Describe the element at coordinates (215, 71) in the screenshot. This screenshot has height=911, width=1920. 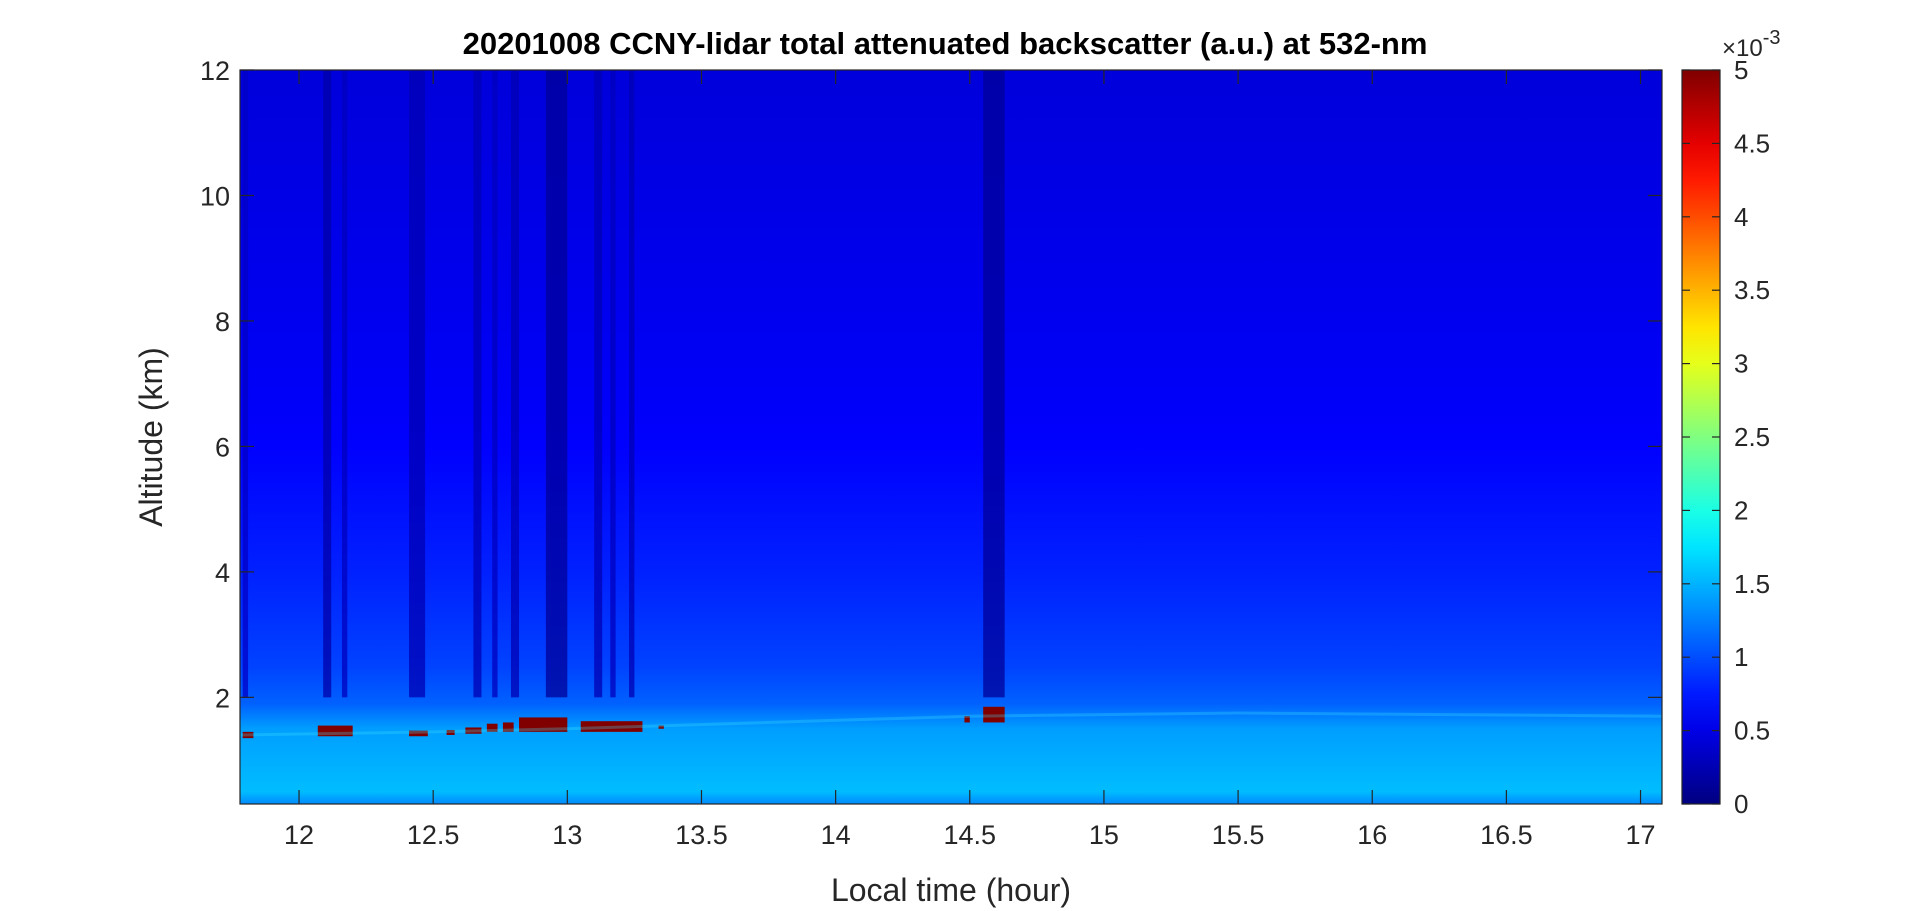
I see `y-tick-label: 12` at that location.